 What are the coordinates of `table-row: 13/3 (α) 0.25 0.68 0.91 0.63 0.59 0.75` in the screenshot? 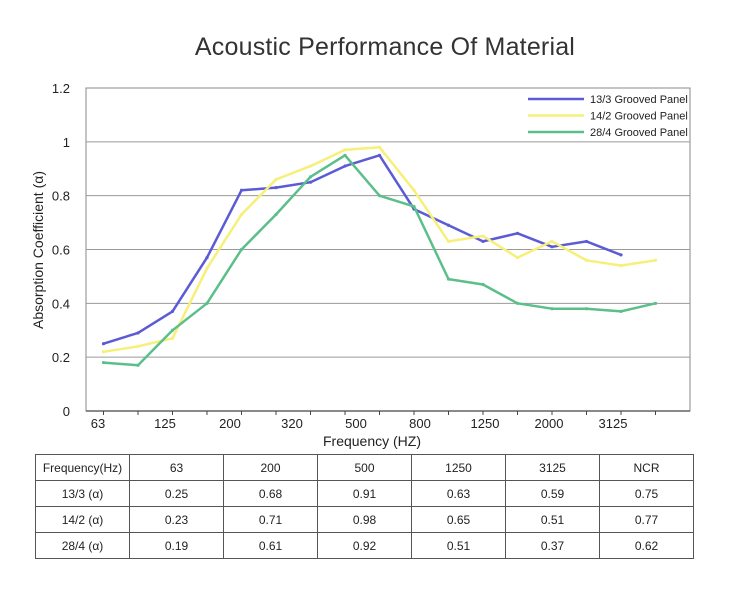 It's located at (364, 493).